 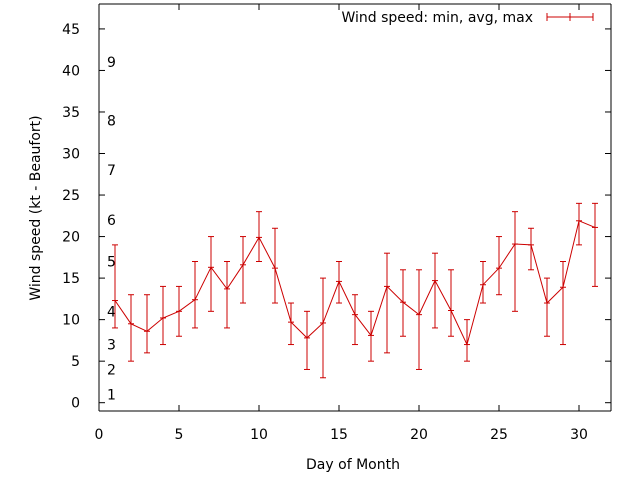 What do you see at coordinates (75, 362) in the screenshot?
I see `y-tick-label: 5` at bounding box center [75, 362].